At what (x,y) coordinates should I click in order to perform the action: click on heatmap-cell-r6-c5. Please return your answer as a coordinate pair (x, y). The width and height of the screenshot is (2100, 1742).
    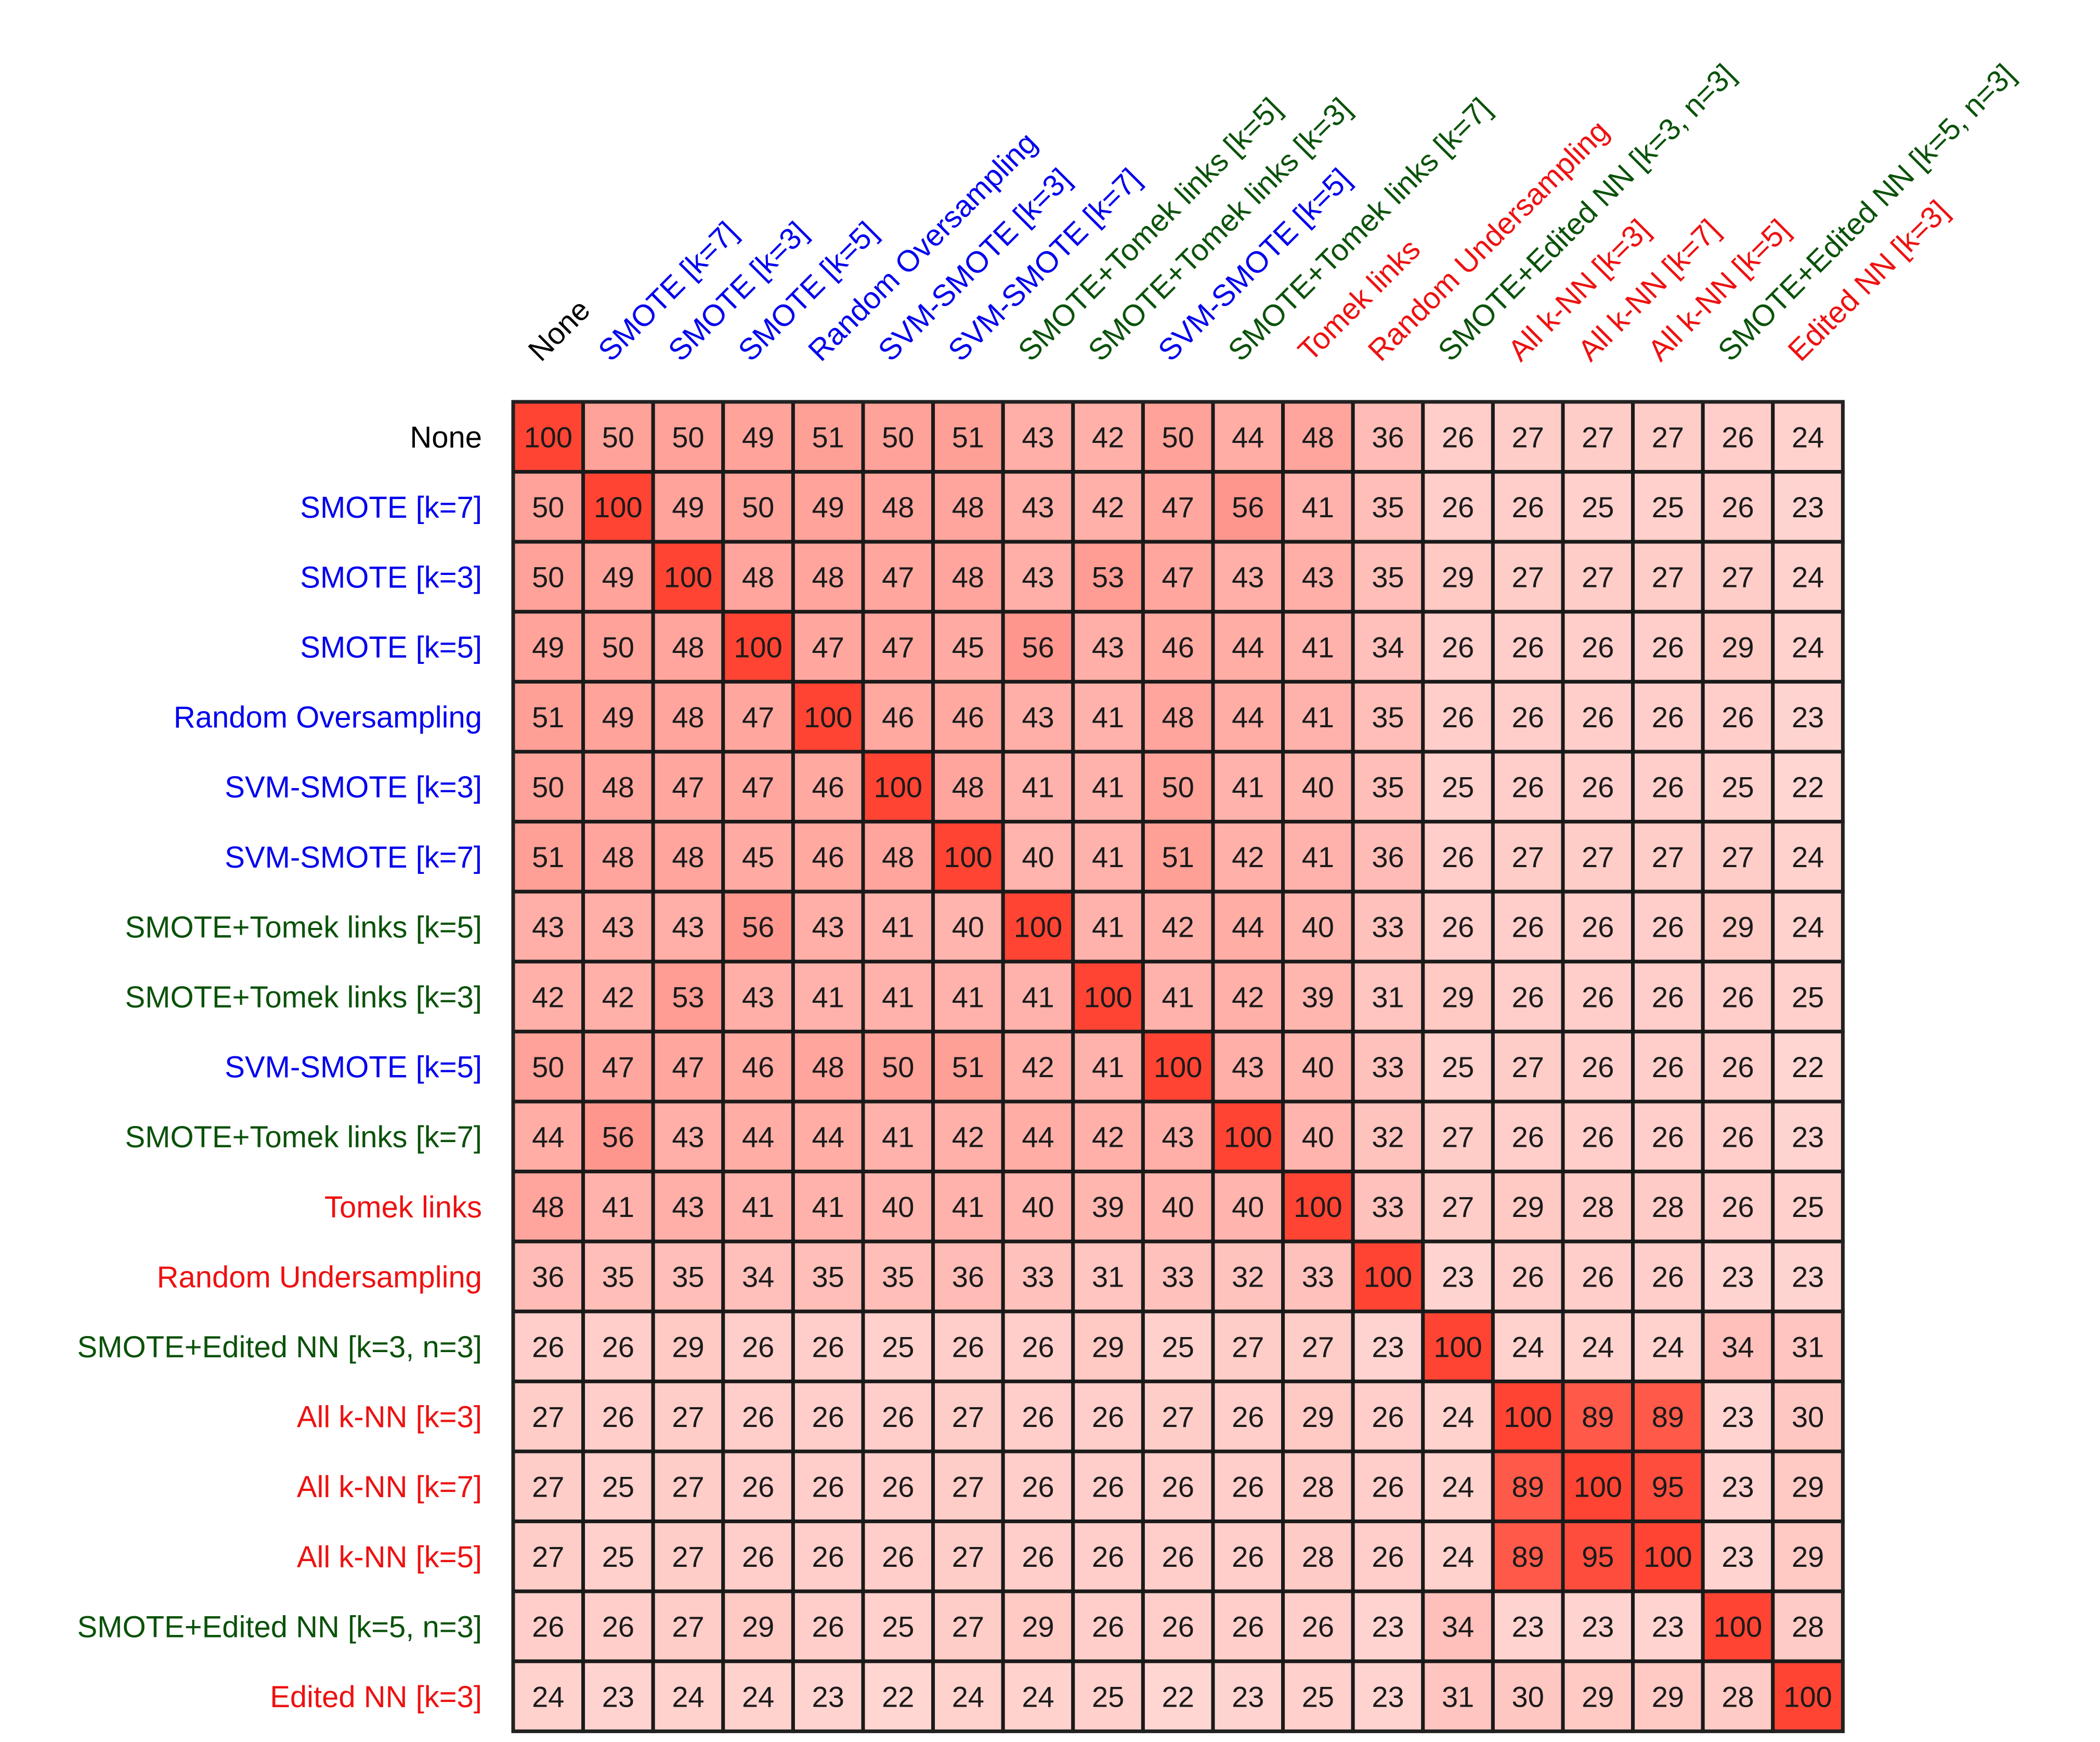
    Looking at the image, I should click on (898, 857).